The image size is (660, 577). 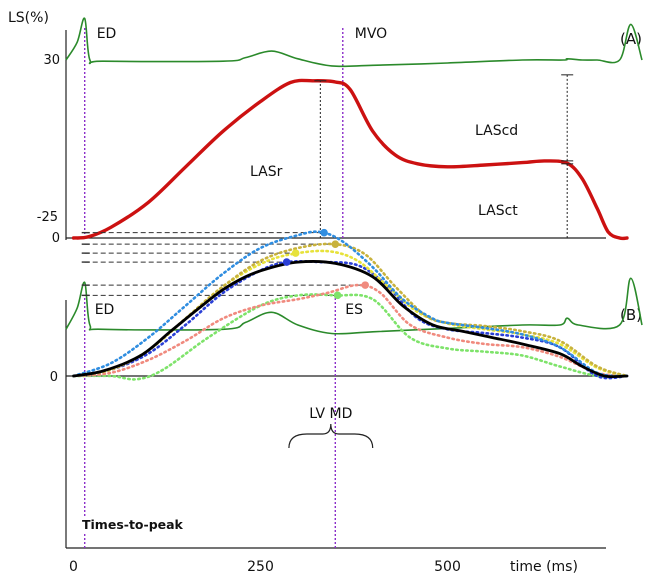 I want to click on panel-a-marker-label: MVO, so click(x=371, y=34).